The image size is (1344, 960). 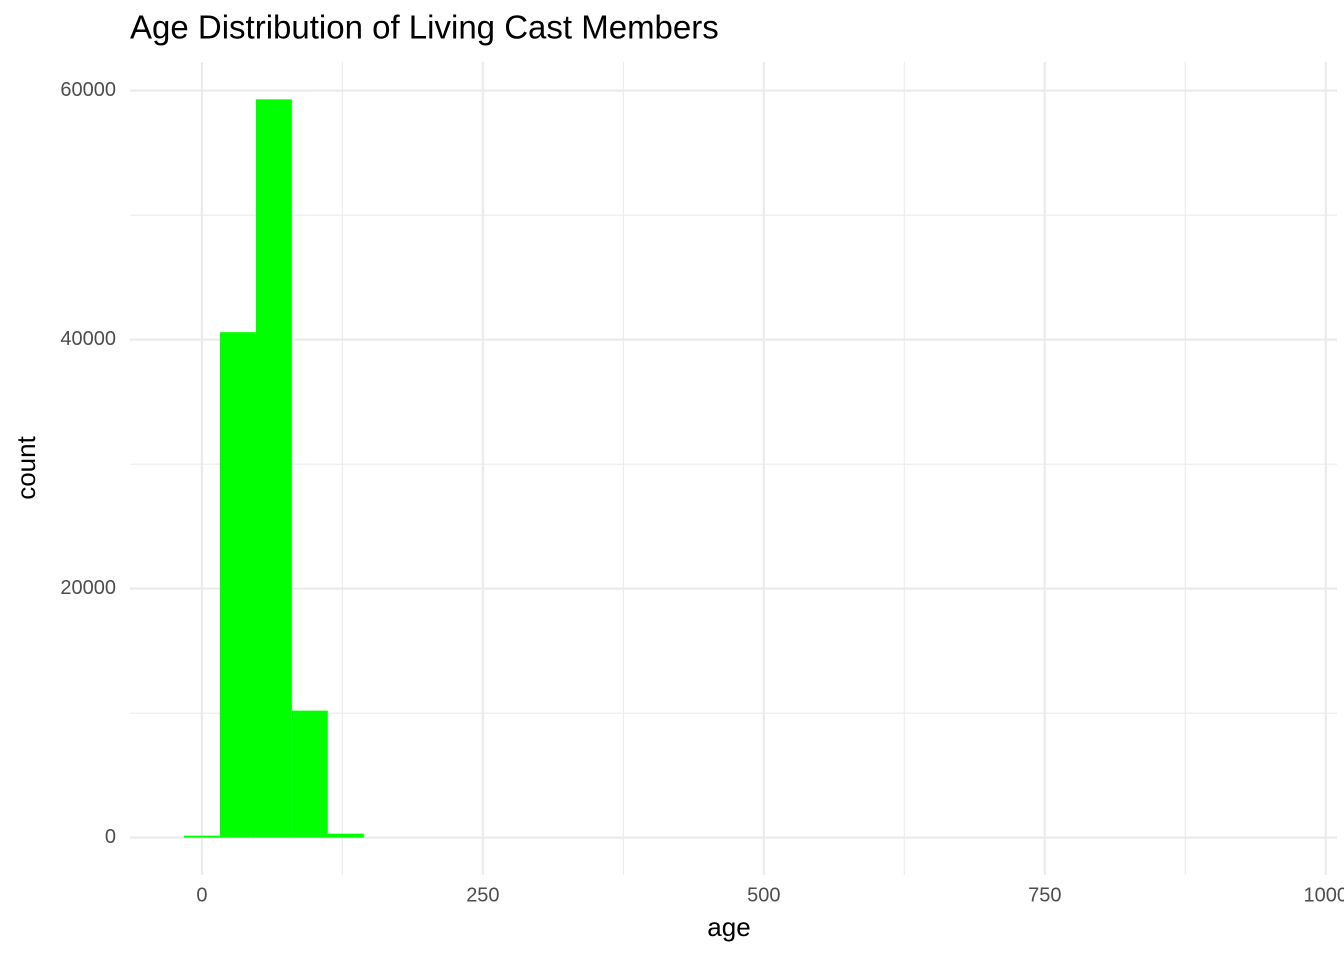 What do you see at coordinates (1044, 895) in the screenshot?
I see `x-tick-label: 750` at bounding box center [1044, 895].